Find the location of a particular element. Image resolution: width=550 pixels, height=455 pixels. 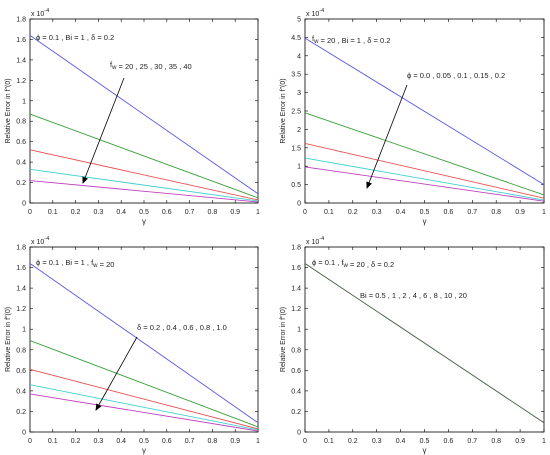

y-tick-label: 4 is located at coordinates (299, 56).